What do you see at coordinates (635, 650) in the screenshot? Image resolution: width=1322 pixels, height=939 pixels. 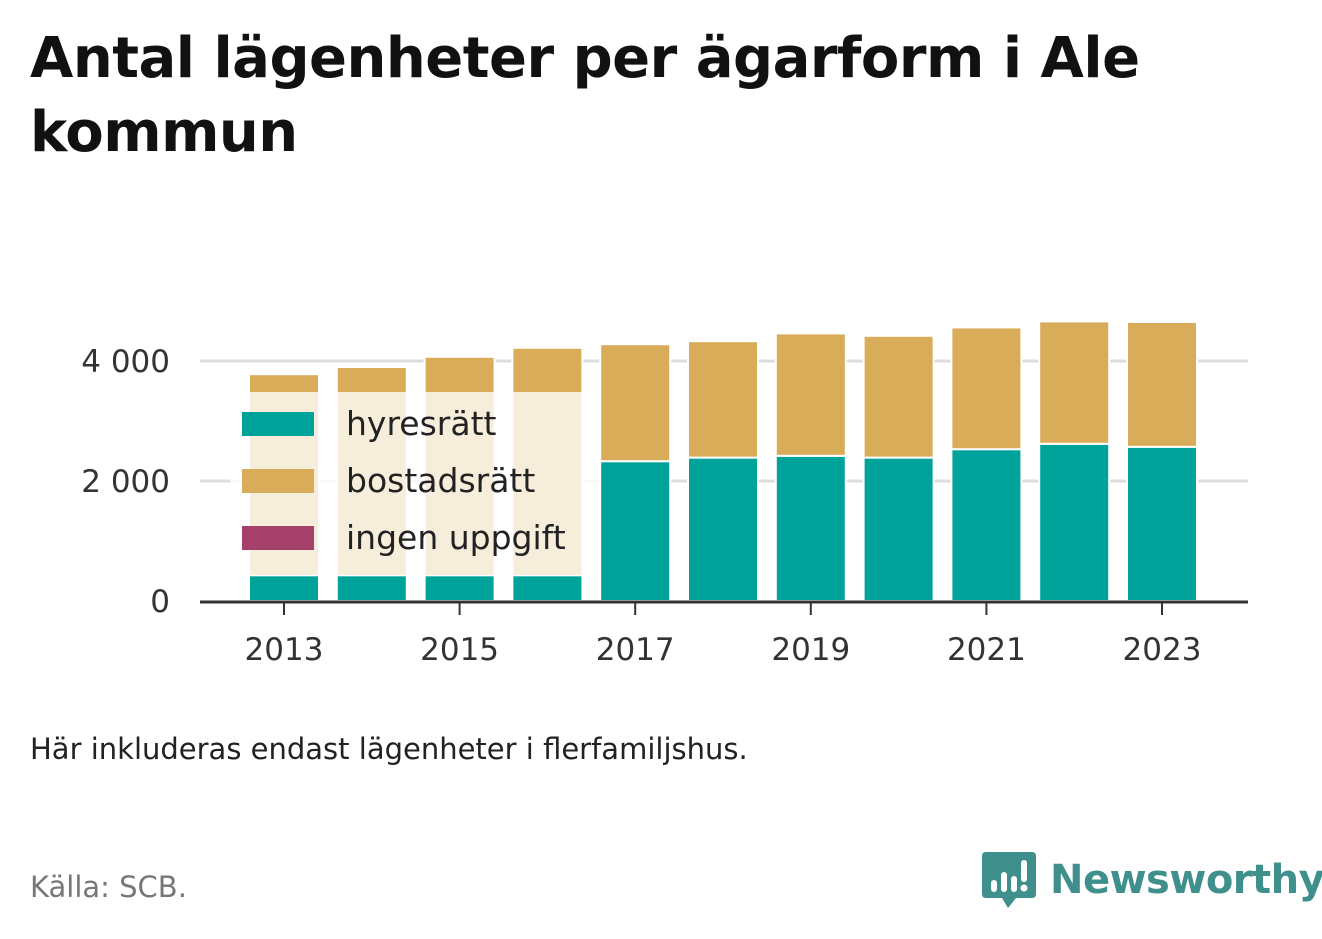 I see `x-tick-label: 2017` at bounding box center [635, 650].